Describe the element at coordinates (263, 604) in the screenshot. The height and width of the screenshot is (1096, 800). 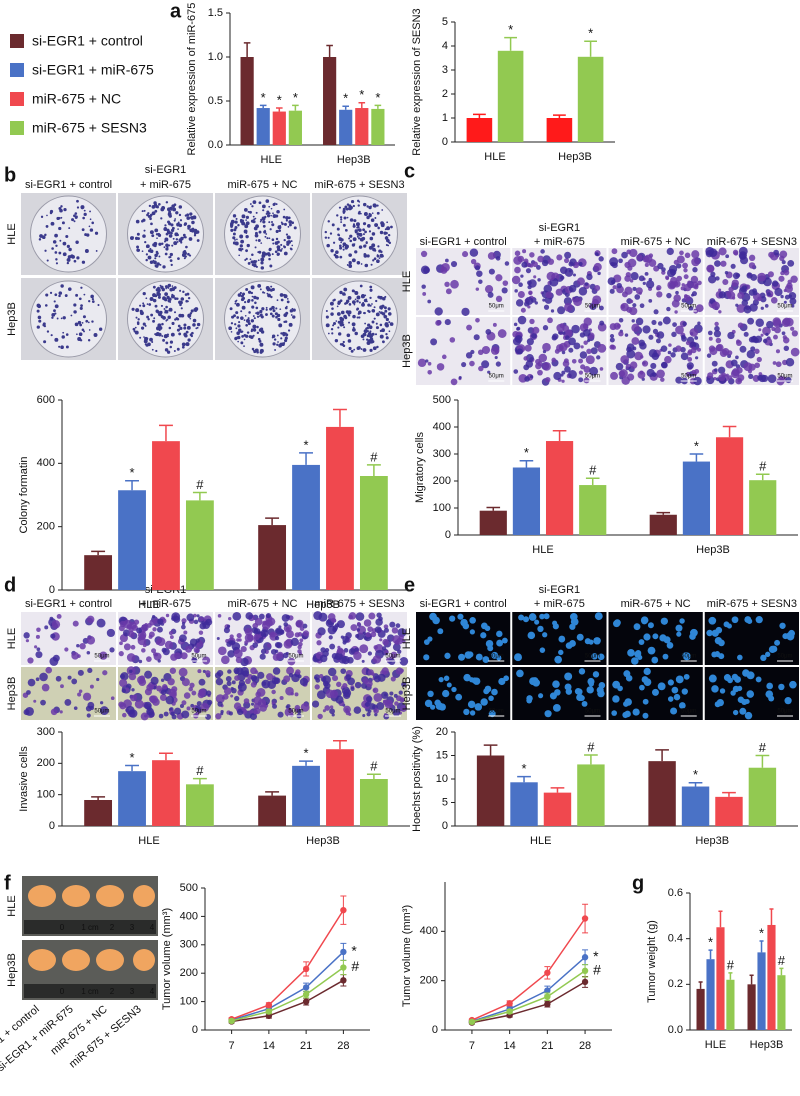
I see `column-header: miR-675 + NC` at that location.